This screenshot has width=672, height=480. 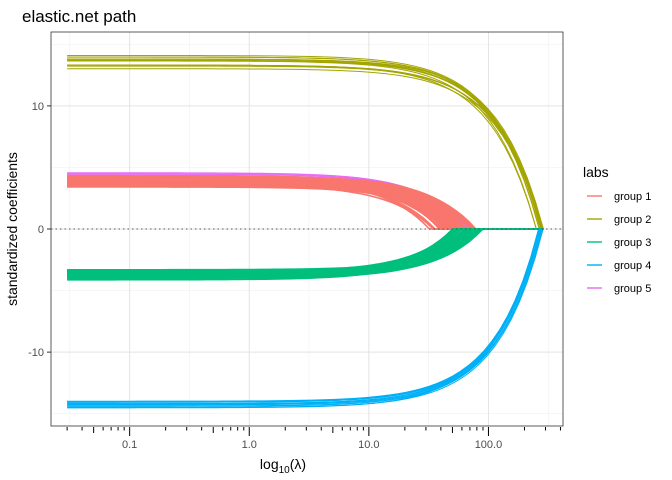 I want to click on legend-label: group 1, so click(x=632, y=197).